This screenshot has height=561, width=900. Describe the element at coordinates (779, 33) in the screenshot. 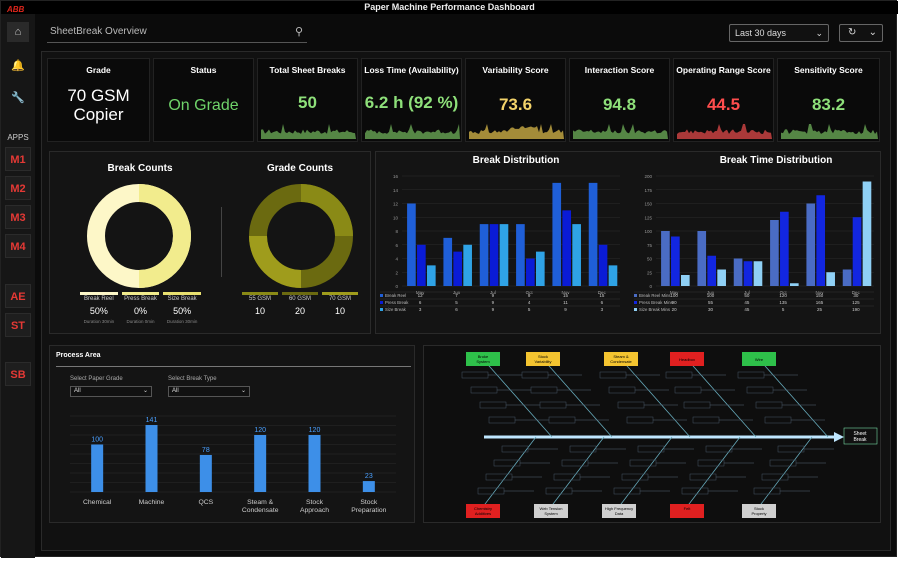

I see `period-dropdown: Last 30 days ⌄` at that location.